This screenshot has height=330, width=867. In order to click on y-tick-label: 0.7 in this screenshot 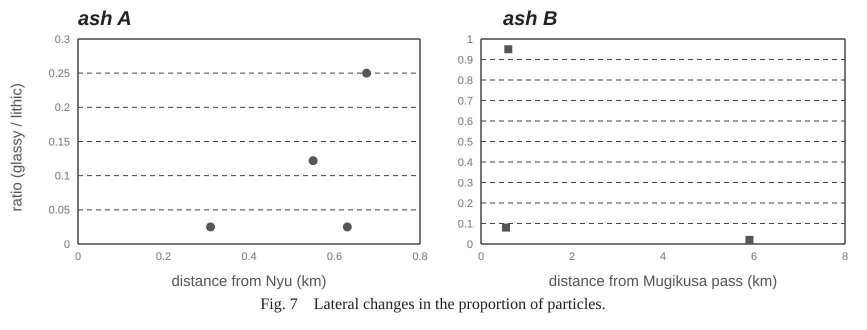, I will do `click(465, 101)`.